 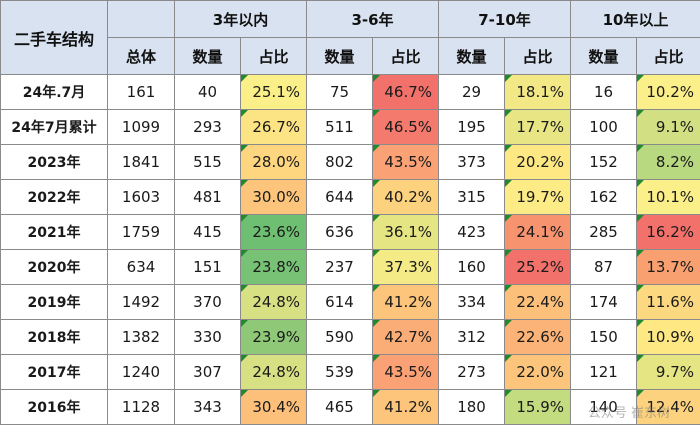 What do you see at coordinates (207, 127) in the screenshot?
I see `count-cell: 293` at bounding box center [207, 127].